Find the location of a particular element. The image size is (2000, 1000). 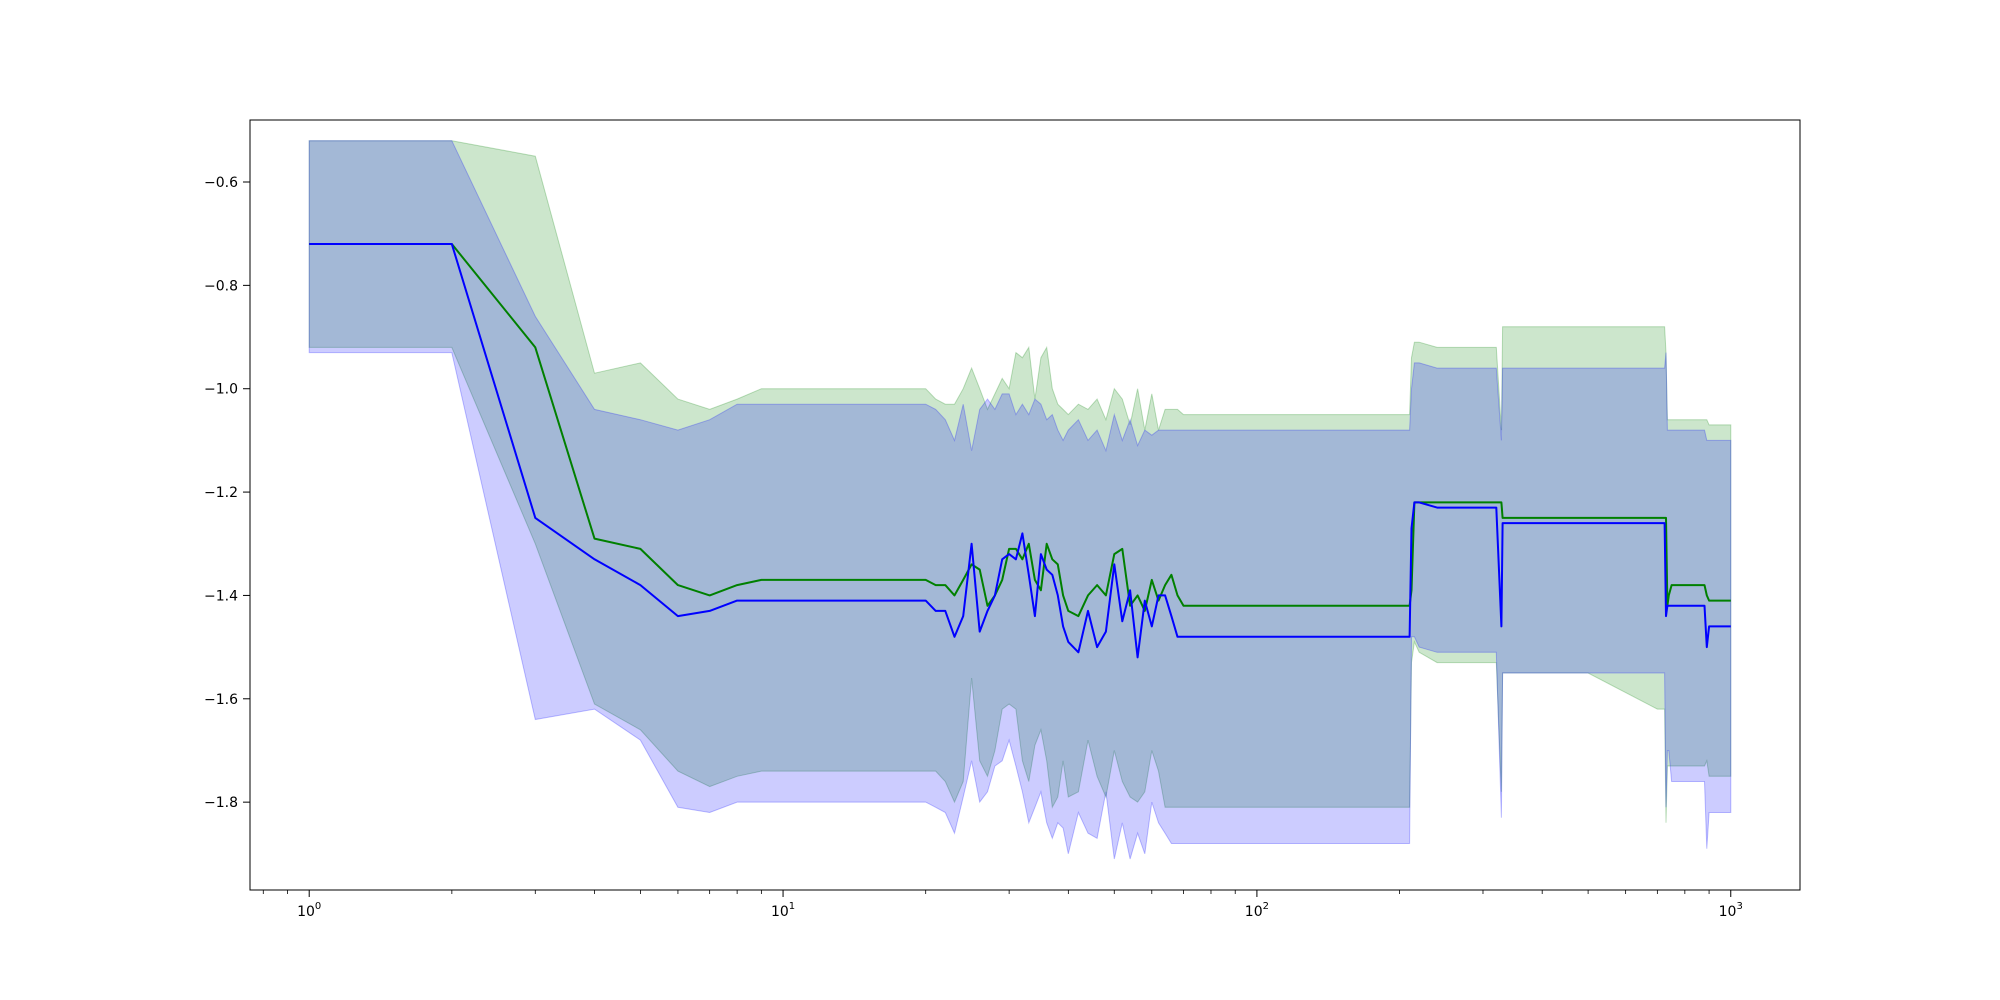

y-axis: −0.6 −0.8 −1.0 −1.2 −1.4 −1.6 −1.8 is located at coordinates (227, 493).